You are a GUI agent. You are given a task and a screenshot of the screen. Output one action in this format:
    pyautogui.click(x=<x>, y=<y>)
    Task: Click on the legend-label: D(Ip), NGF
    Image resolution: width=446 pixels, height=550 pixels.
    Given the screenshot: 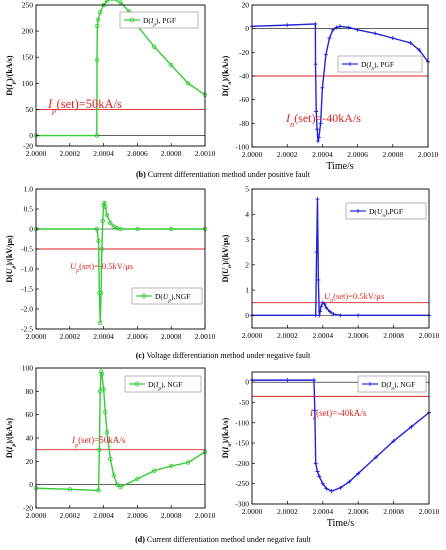 What is the action you would take?
    pyautogui.click(x=165, y=386)
    